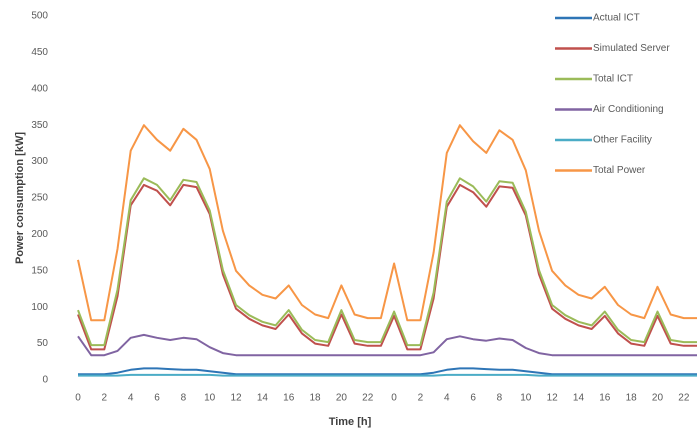 This screenshot has width=700, height=432. What do you see at coordinates (619, 170) in the screenshot?
I see `legend-label: Total Power` at bounding box center [619, 170].